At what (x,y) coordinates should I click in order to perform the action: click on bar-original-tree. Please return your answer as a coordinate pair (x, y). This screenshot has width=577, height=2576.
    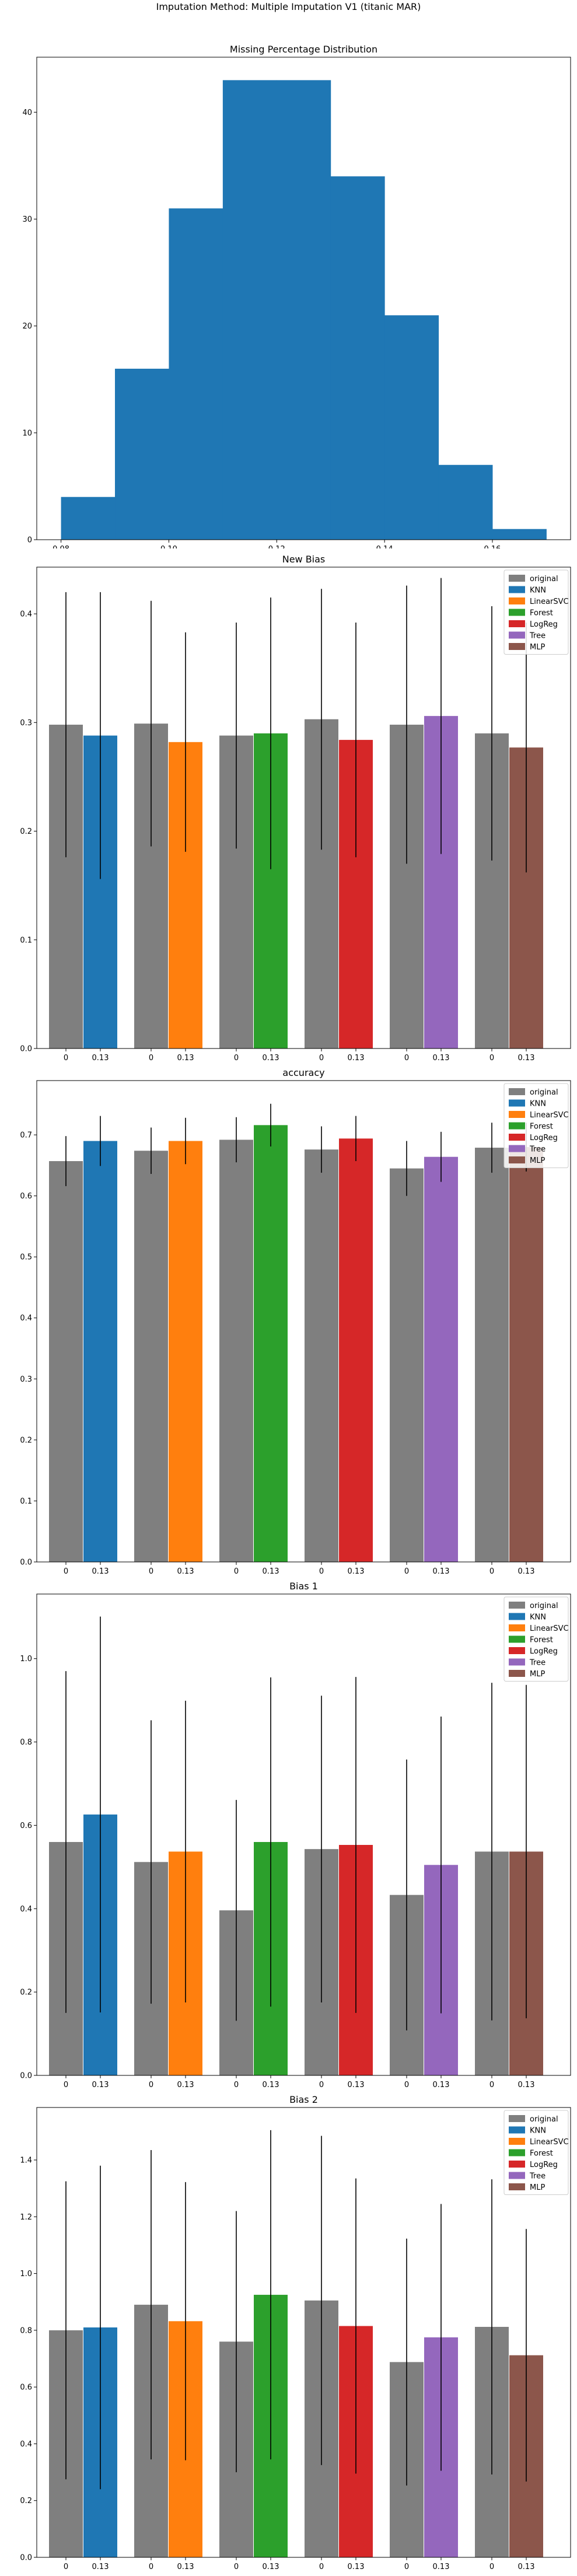
    Looking at the image, I should click on (407, 1365).